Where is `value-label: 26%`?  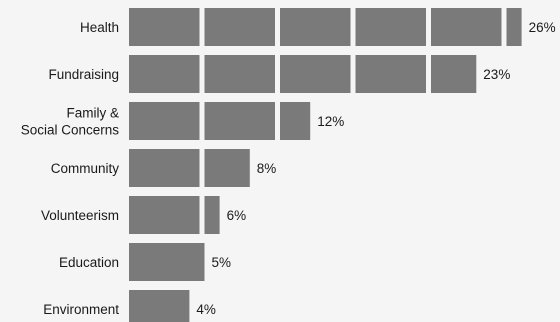 value-label: 26% is located at coordinates (542, 27).